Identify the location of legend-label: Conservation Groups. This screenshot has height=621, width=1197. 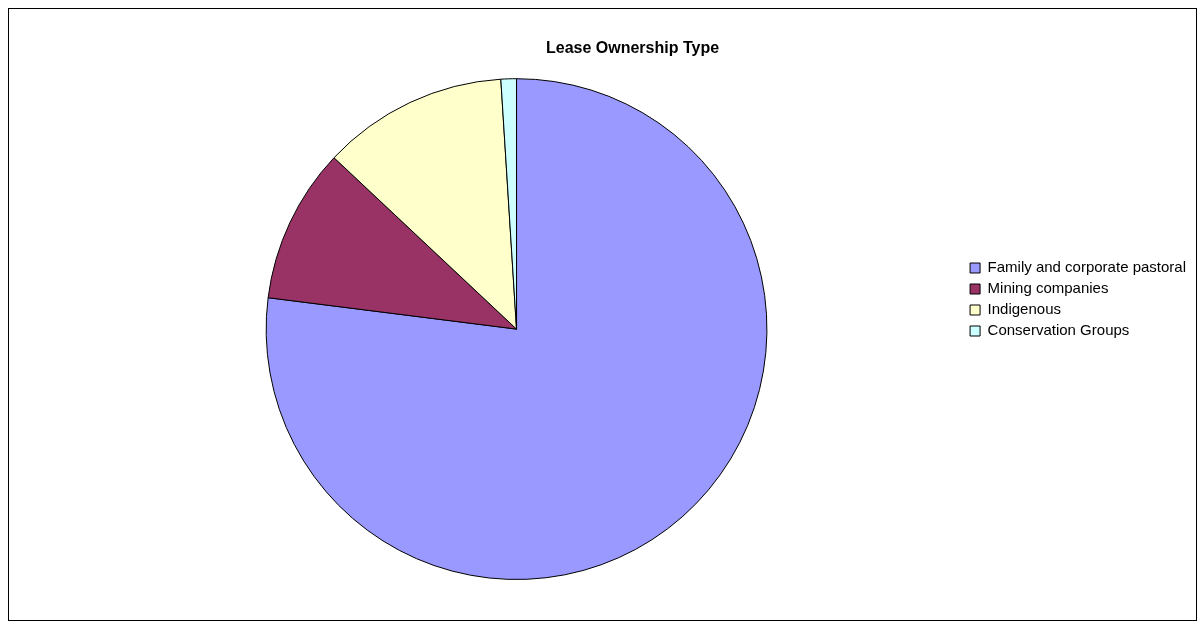
(1058, 330).